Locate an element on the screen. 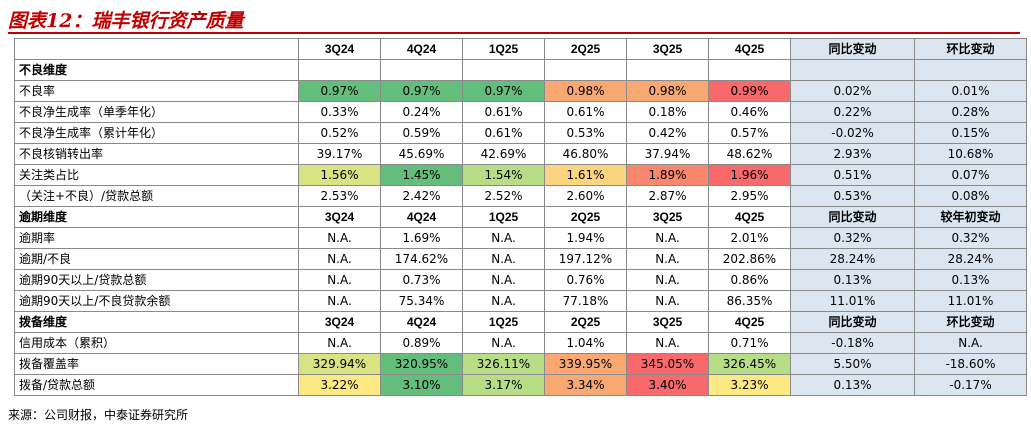  value-cell: 3.23% is located at coordinates (749, 385).